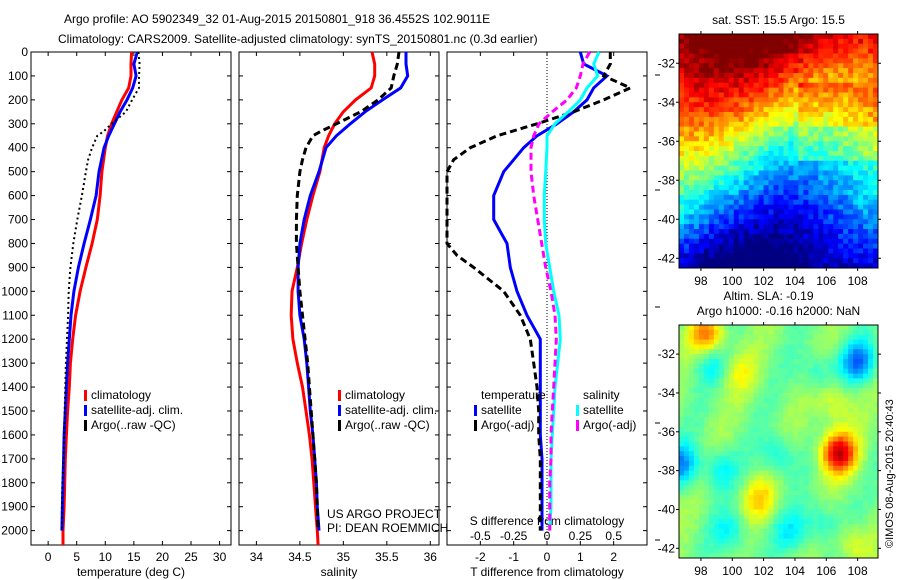 This screenshot has width=900, height=580. I want to click on series-climatology, so click(333, 298).